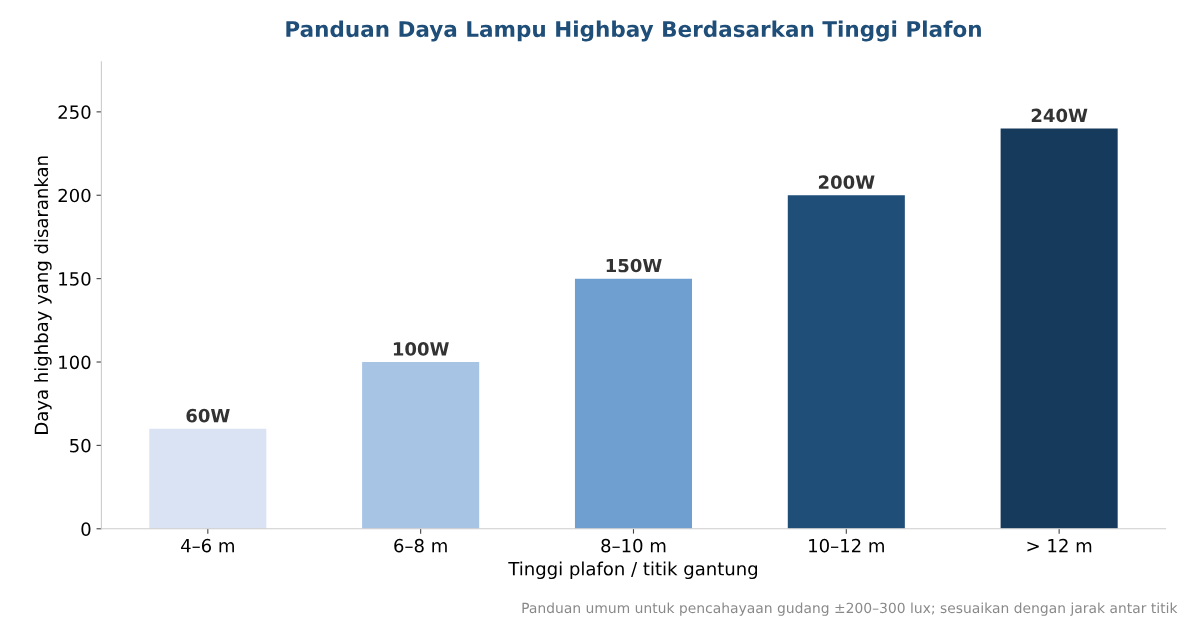 The image size is (1193, 631). Describe the element at coordinates (846, 545) in the screenshot. I see `x-tick-label: 10–12 m` at that location.